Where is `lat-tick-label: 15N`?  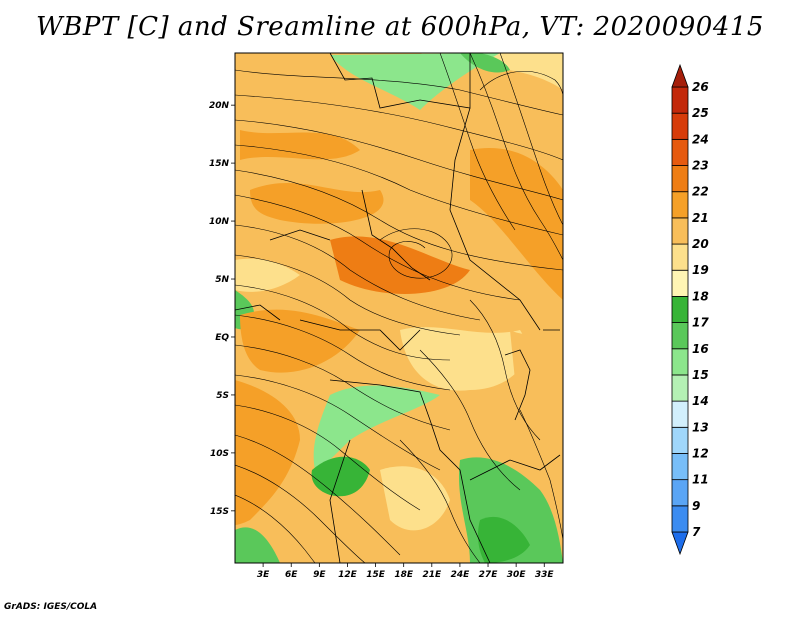 lat-tick-label: 15N is located at coordinates (219, 164).